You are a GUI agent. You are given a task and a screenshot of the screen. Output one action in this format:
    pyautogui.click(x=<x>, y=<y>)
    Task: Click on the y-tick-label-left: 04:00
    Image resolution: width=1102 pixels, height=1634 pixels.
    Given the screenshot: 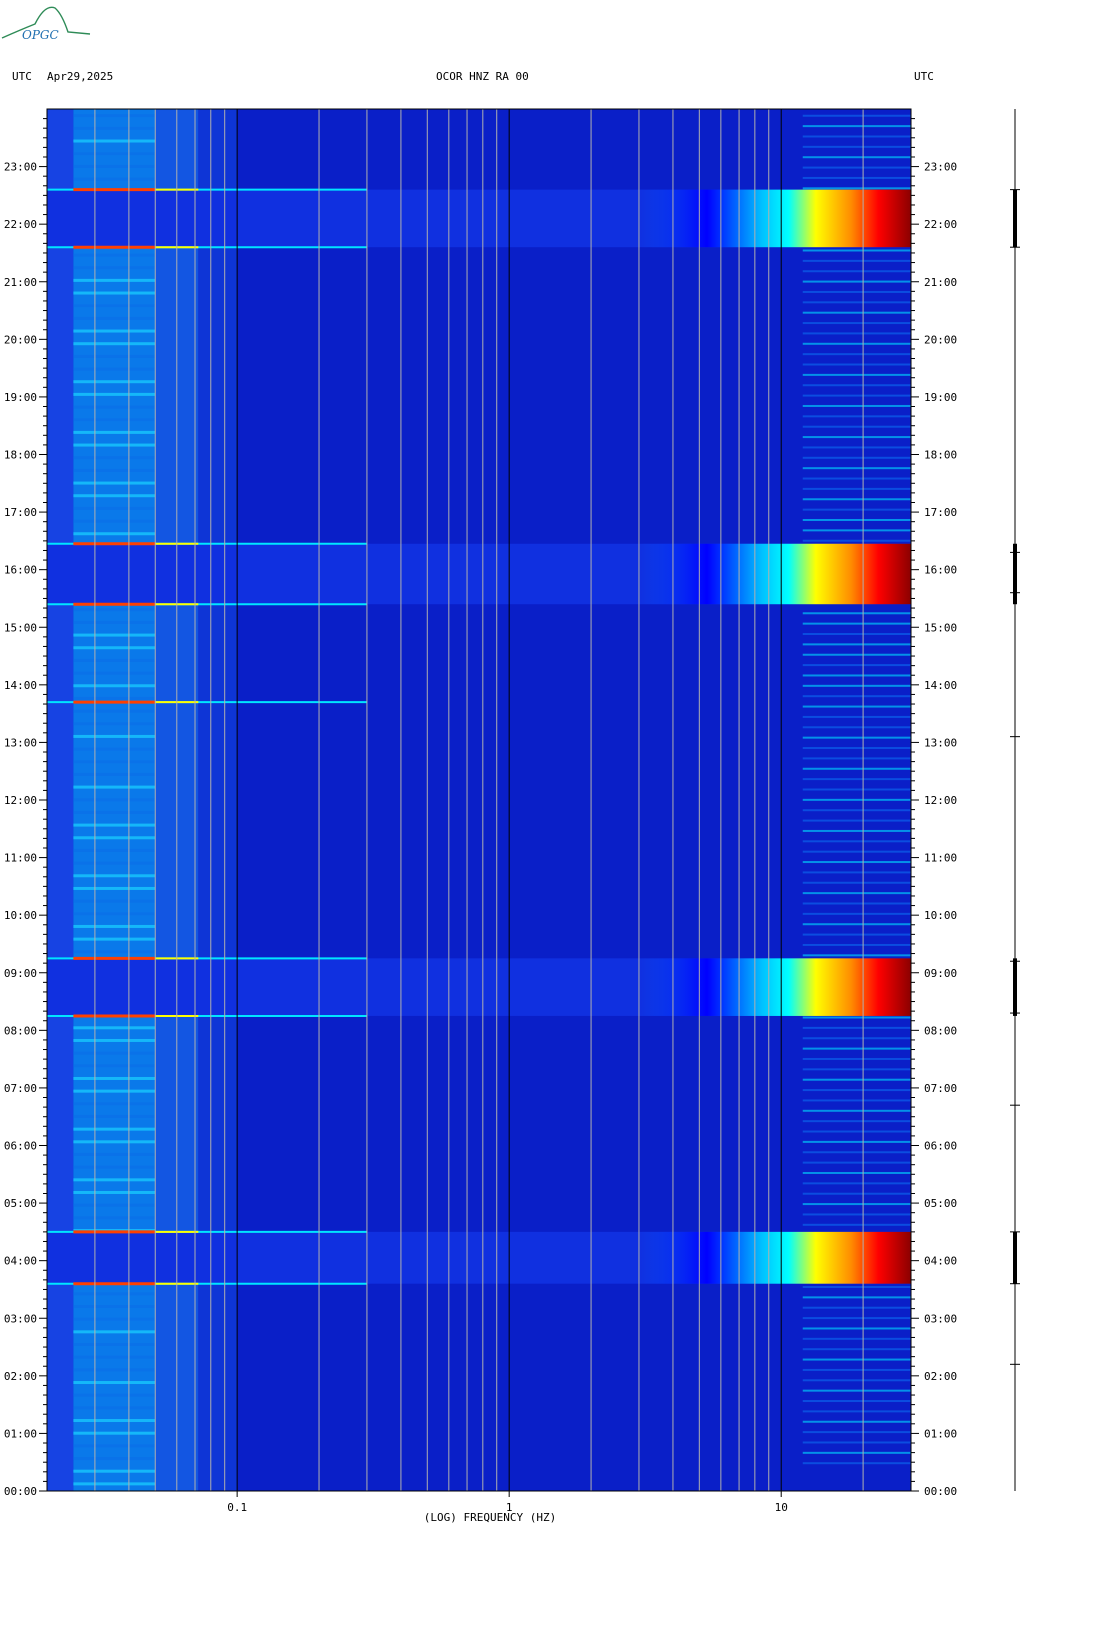 What is the action you would take?
    pyautogui.click(x=20, y=1261)
    